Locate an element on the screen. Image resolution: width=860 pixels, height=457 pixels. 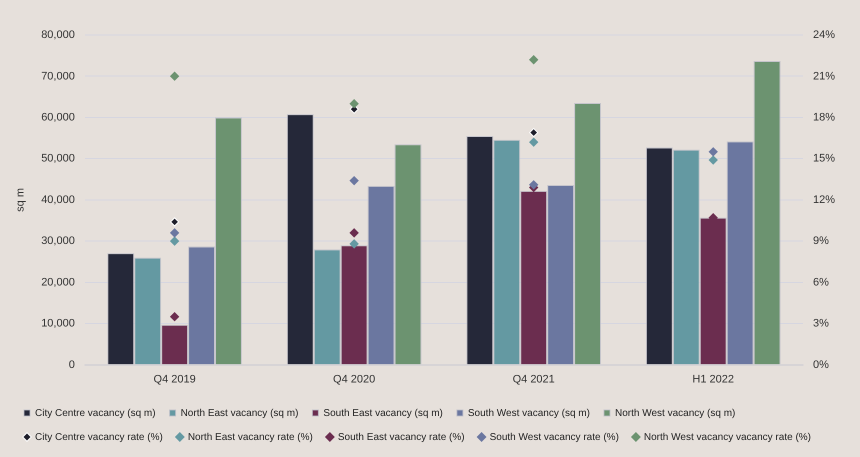
x-tick-label: Q4 2020 is located at coordinates (354, 379).